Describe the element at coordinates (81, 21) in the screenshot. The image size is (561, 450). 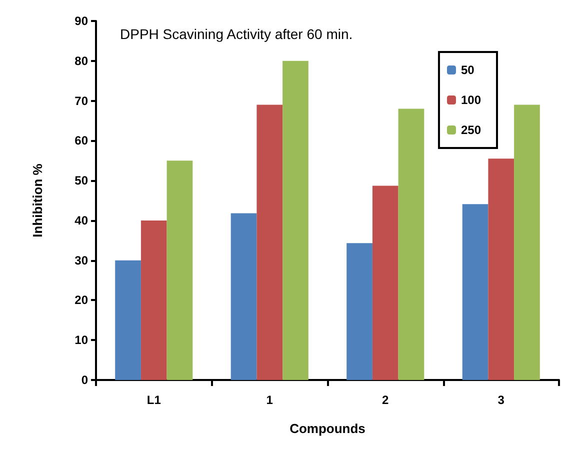
I see `y-tick-label: 90` at that location.